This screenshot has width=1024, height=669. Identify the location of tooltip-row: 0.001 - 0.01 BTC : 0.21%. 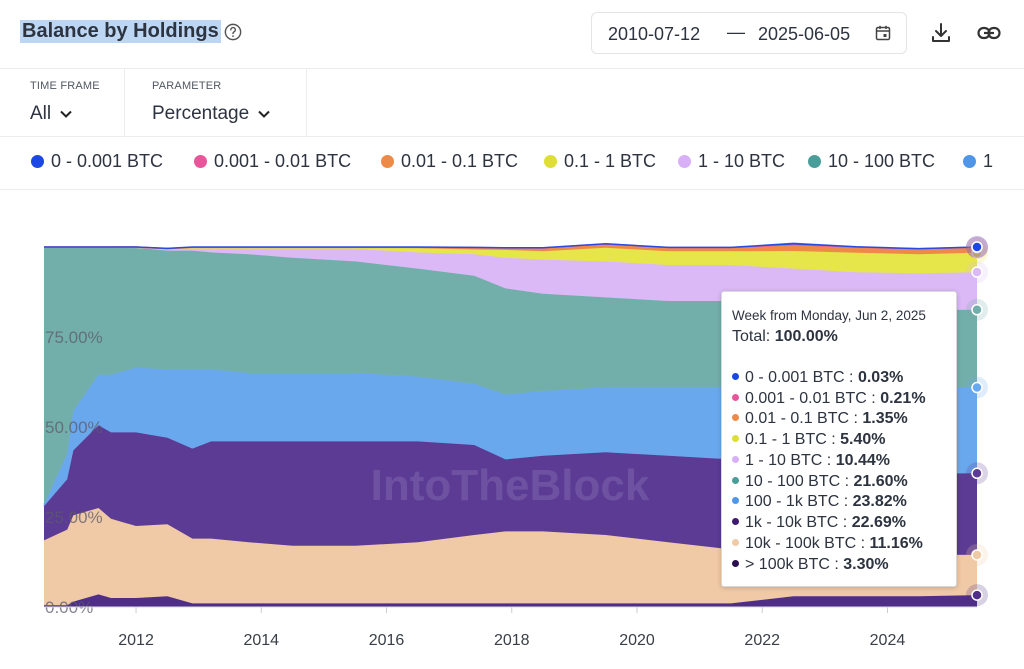
(829, 399).